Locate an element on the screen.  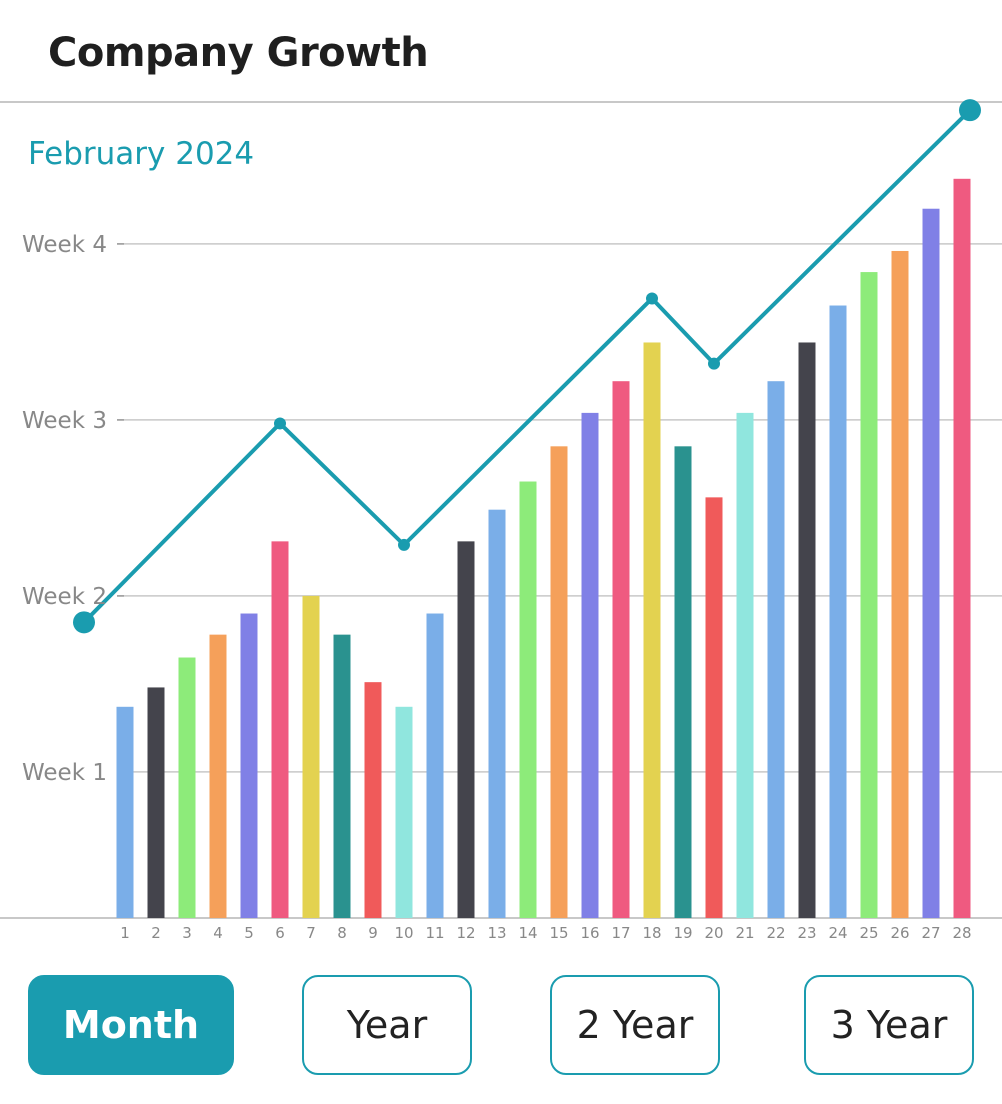
x-tick-label: 4 is located at coordinates (218, 933).